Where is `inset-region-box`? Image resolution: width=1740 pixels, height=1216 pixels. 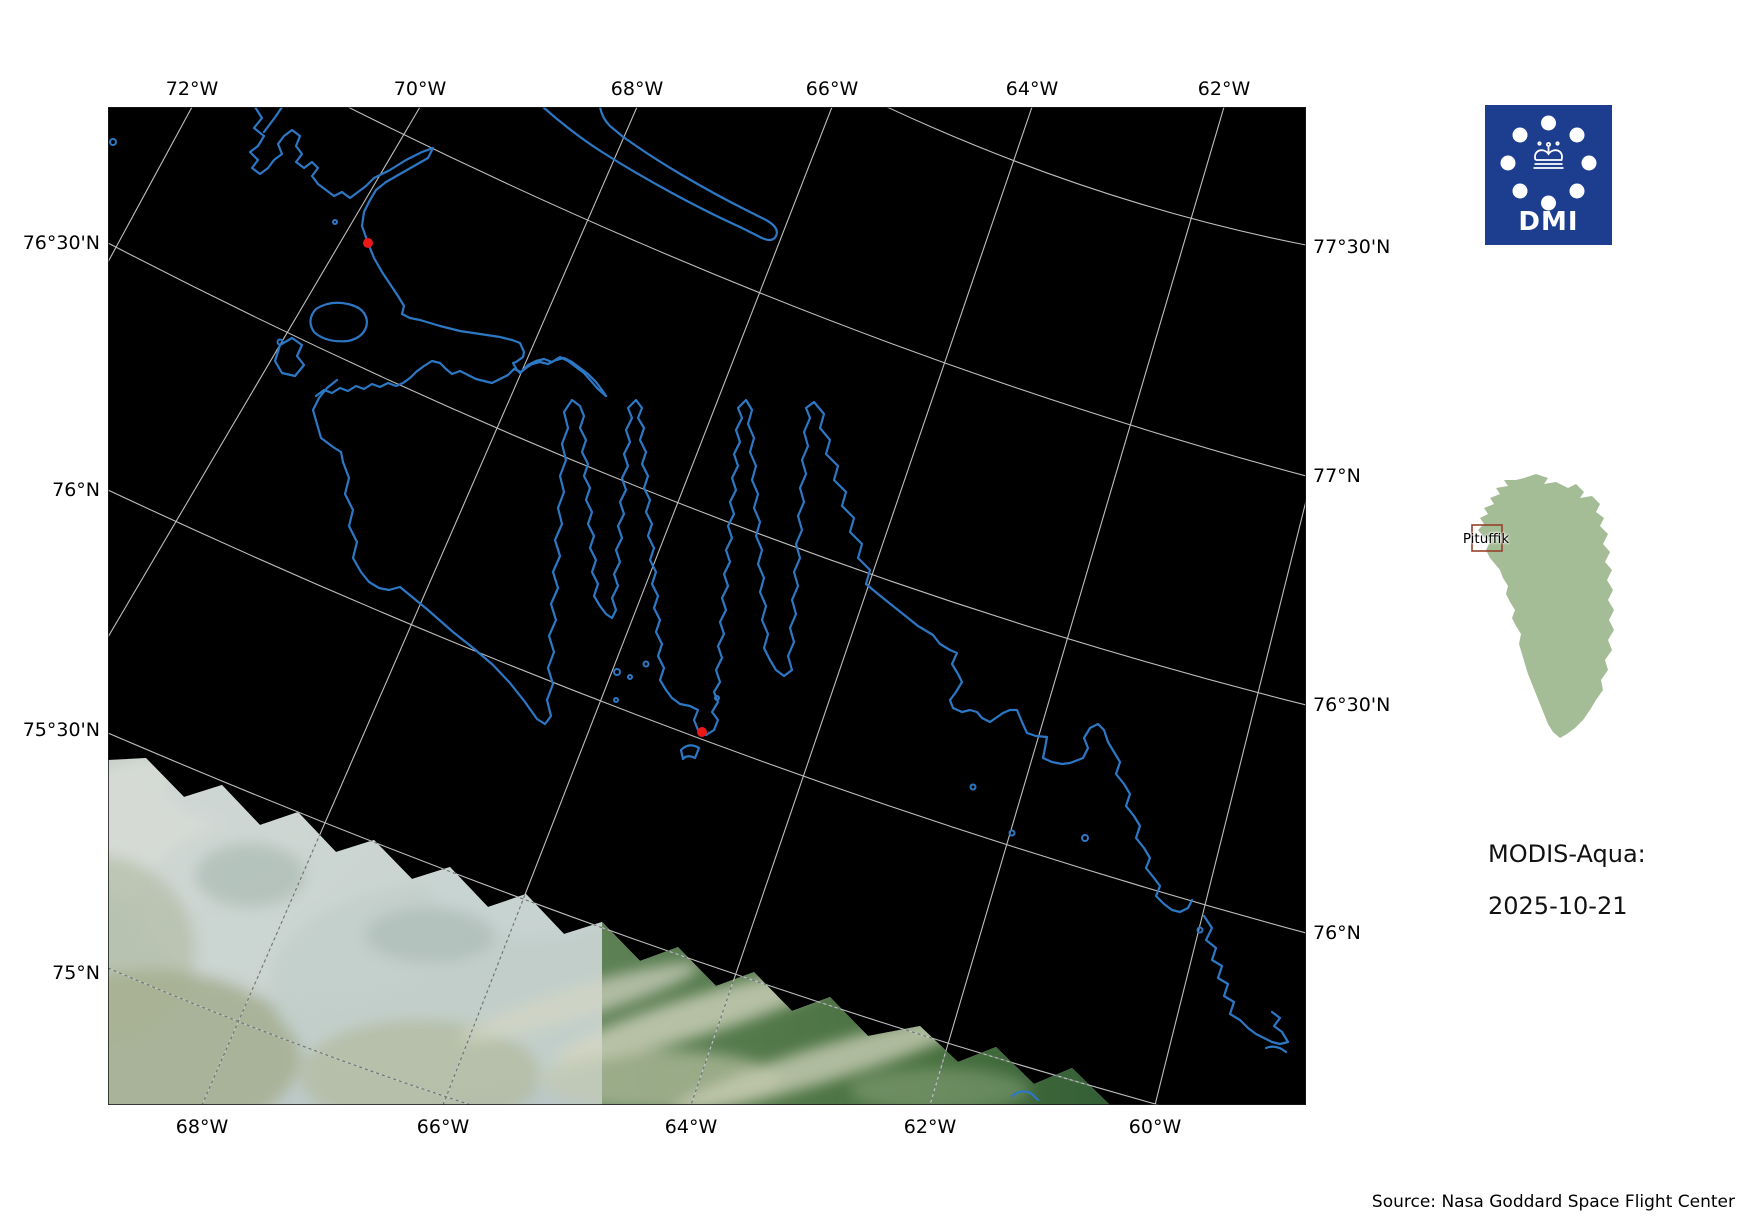 inset-region-box is located at coordinates (1487, 538).